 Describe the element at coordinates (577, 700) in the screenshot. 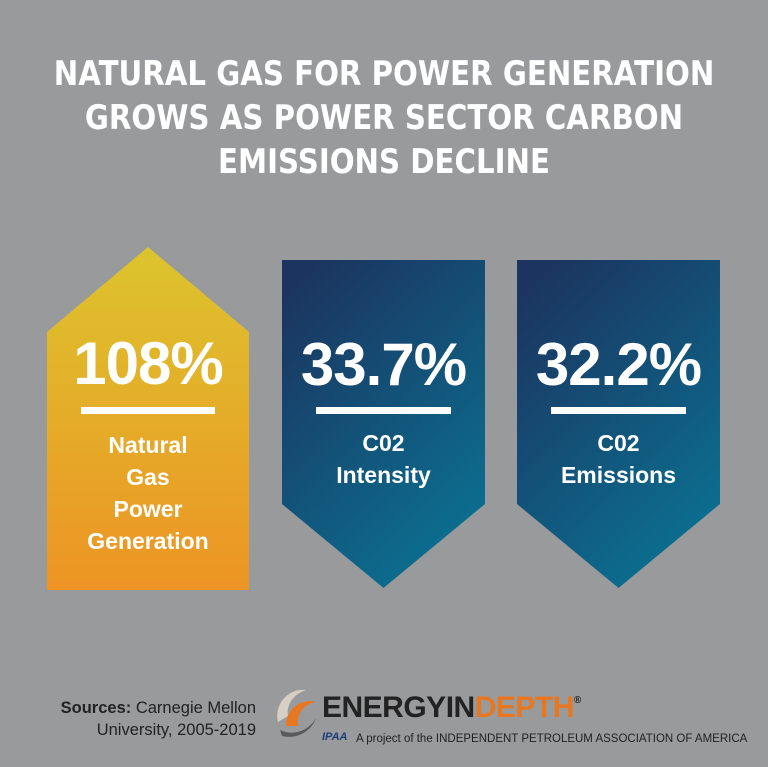

I see `registered-mark: ®` at that location.